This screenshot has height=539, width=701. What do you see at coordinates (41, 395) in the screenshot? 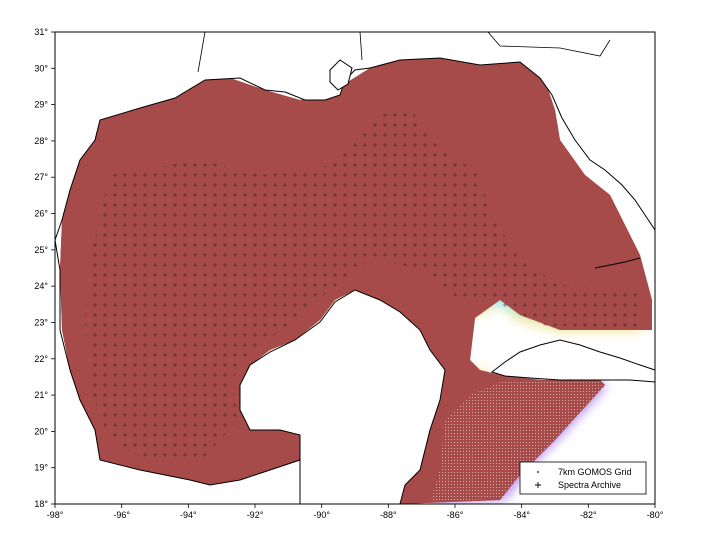
I see `y-tick-label: 21°` at bounding box center [41, 395].